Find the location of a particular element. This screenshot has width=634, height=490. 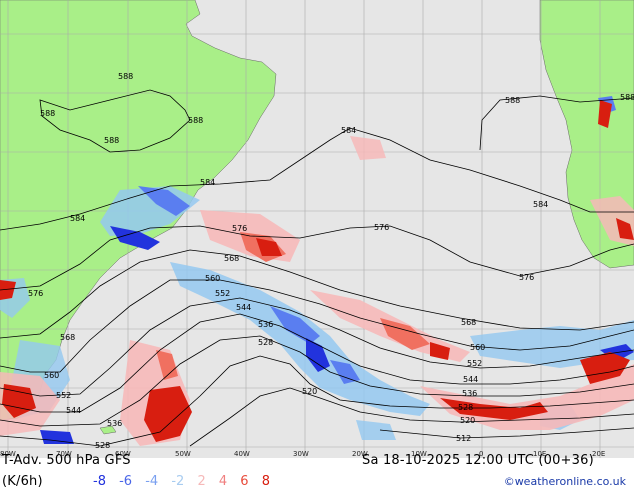

contour-588-sa is located at coordinates (115, 121).